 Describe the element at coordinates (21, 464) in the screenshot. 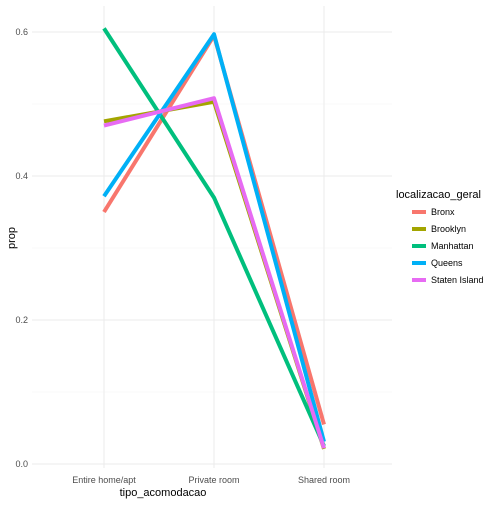

I see `y-tick-label: 0.0` at that location.